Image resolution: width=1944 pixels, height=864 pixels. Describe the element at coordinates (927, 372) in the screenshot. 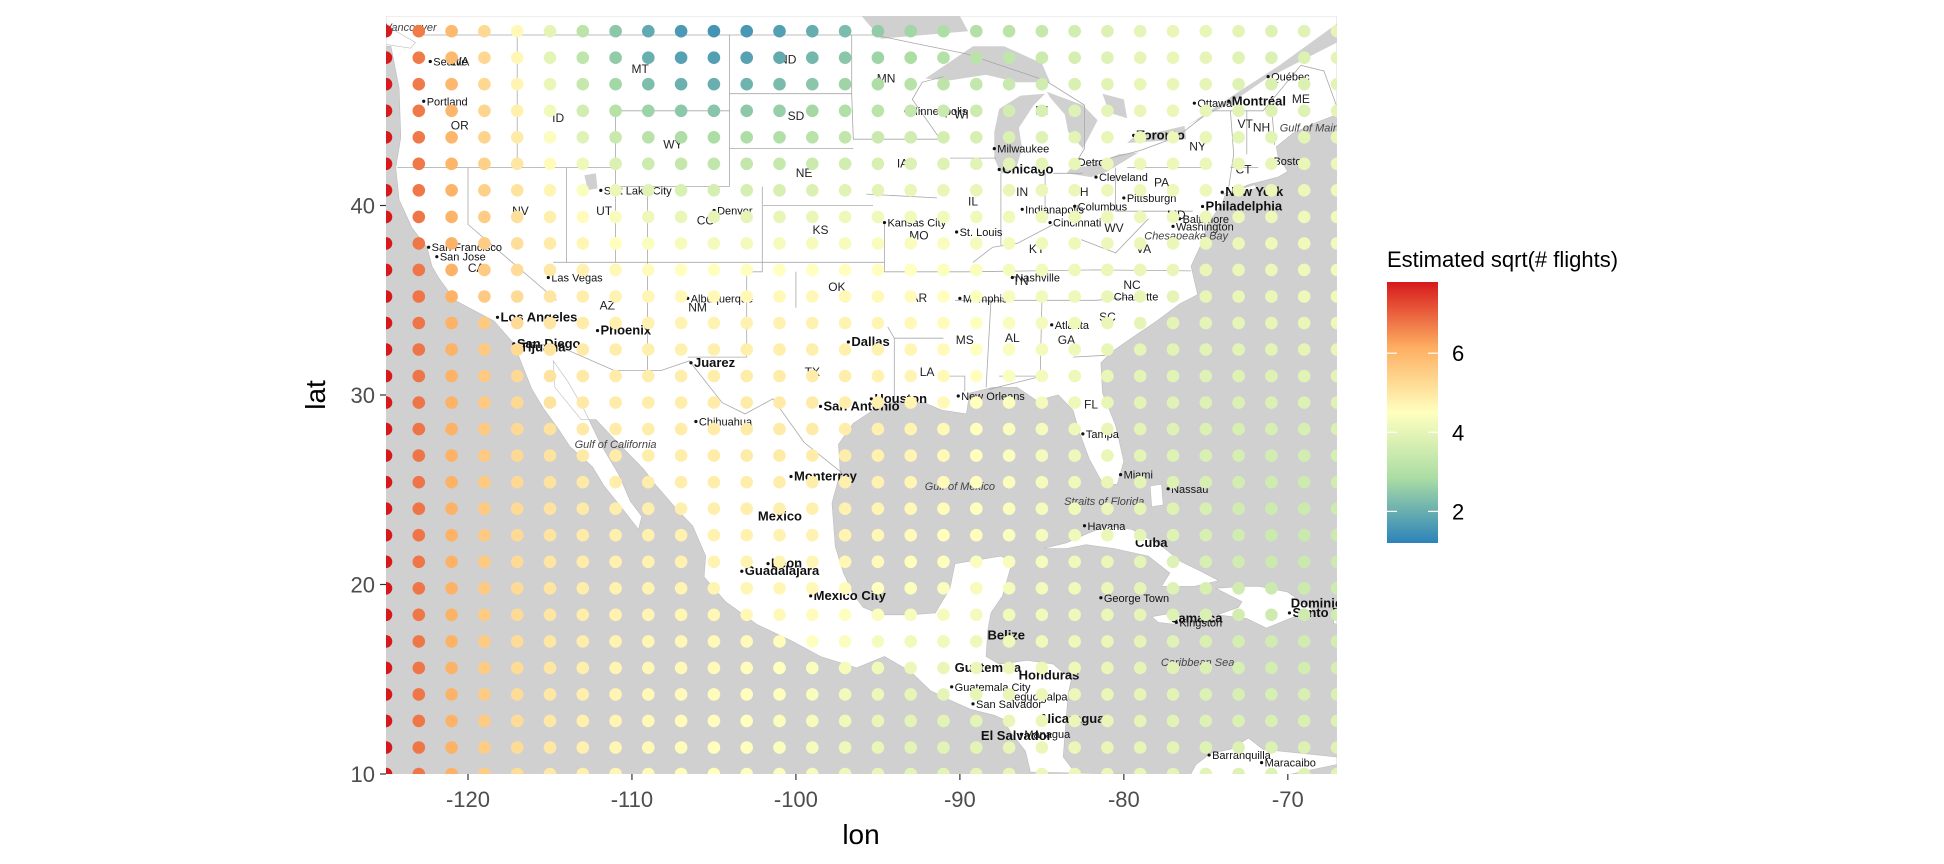

I see `state-label: LA` at that location.